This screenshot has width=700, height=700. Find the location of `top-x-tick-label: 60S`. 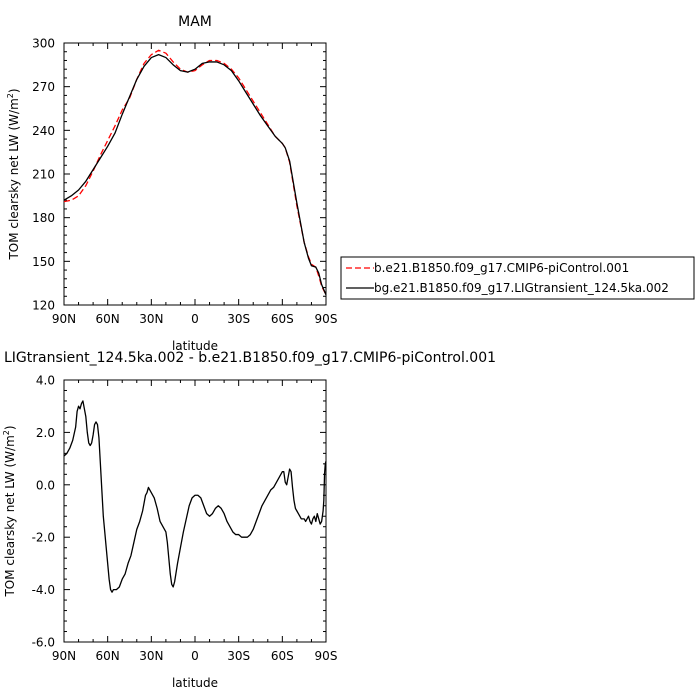

top-x-tick-label: 60S is located at coordinates (282, 319).